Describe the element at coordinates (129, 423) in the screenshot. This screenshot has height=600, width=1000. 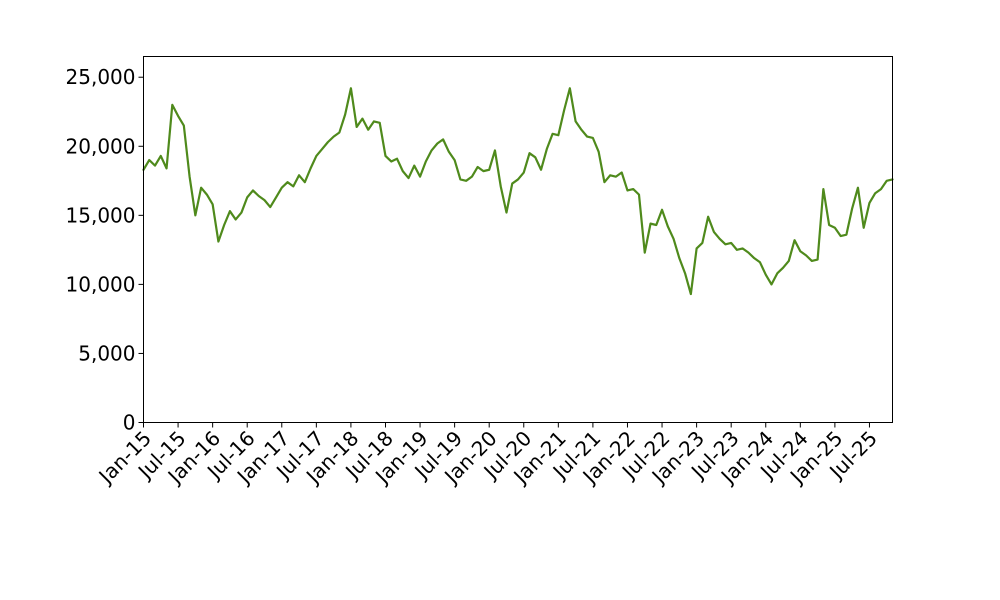
I see `y-tick-label: 0` at that location.